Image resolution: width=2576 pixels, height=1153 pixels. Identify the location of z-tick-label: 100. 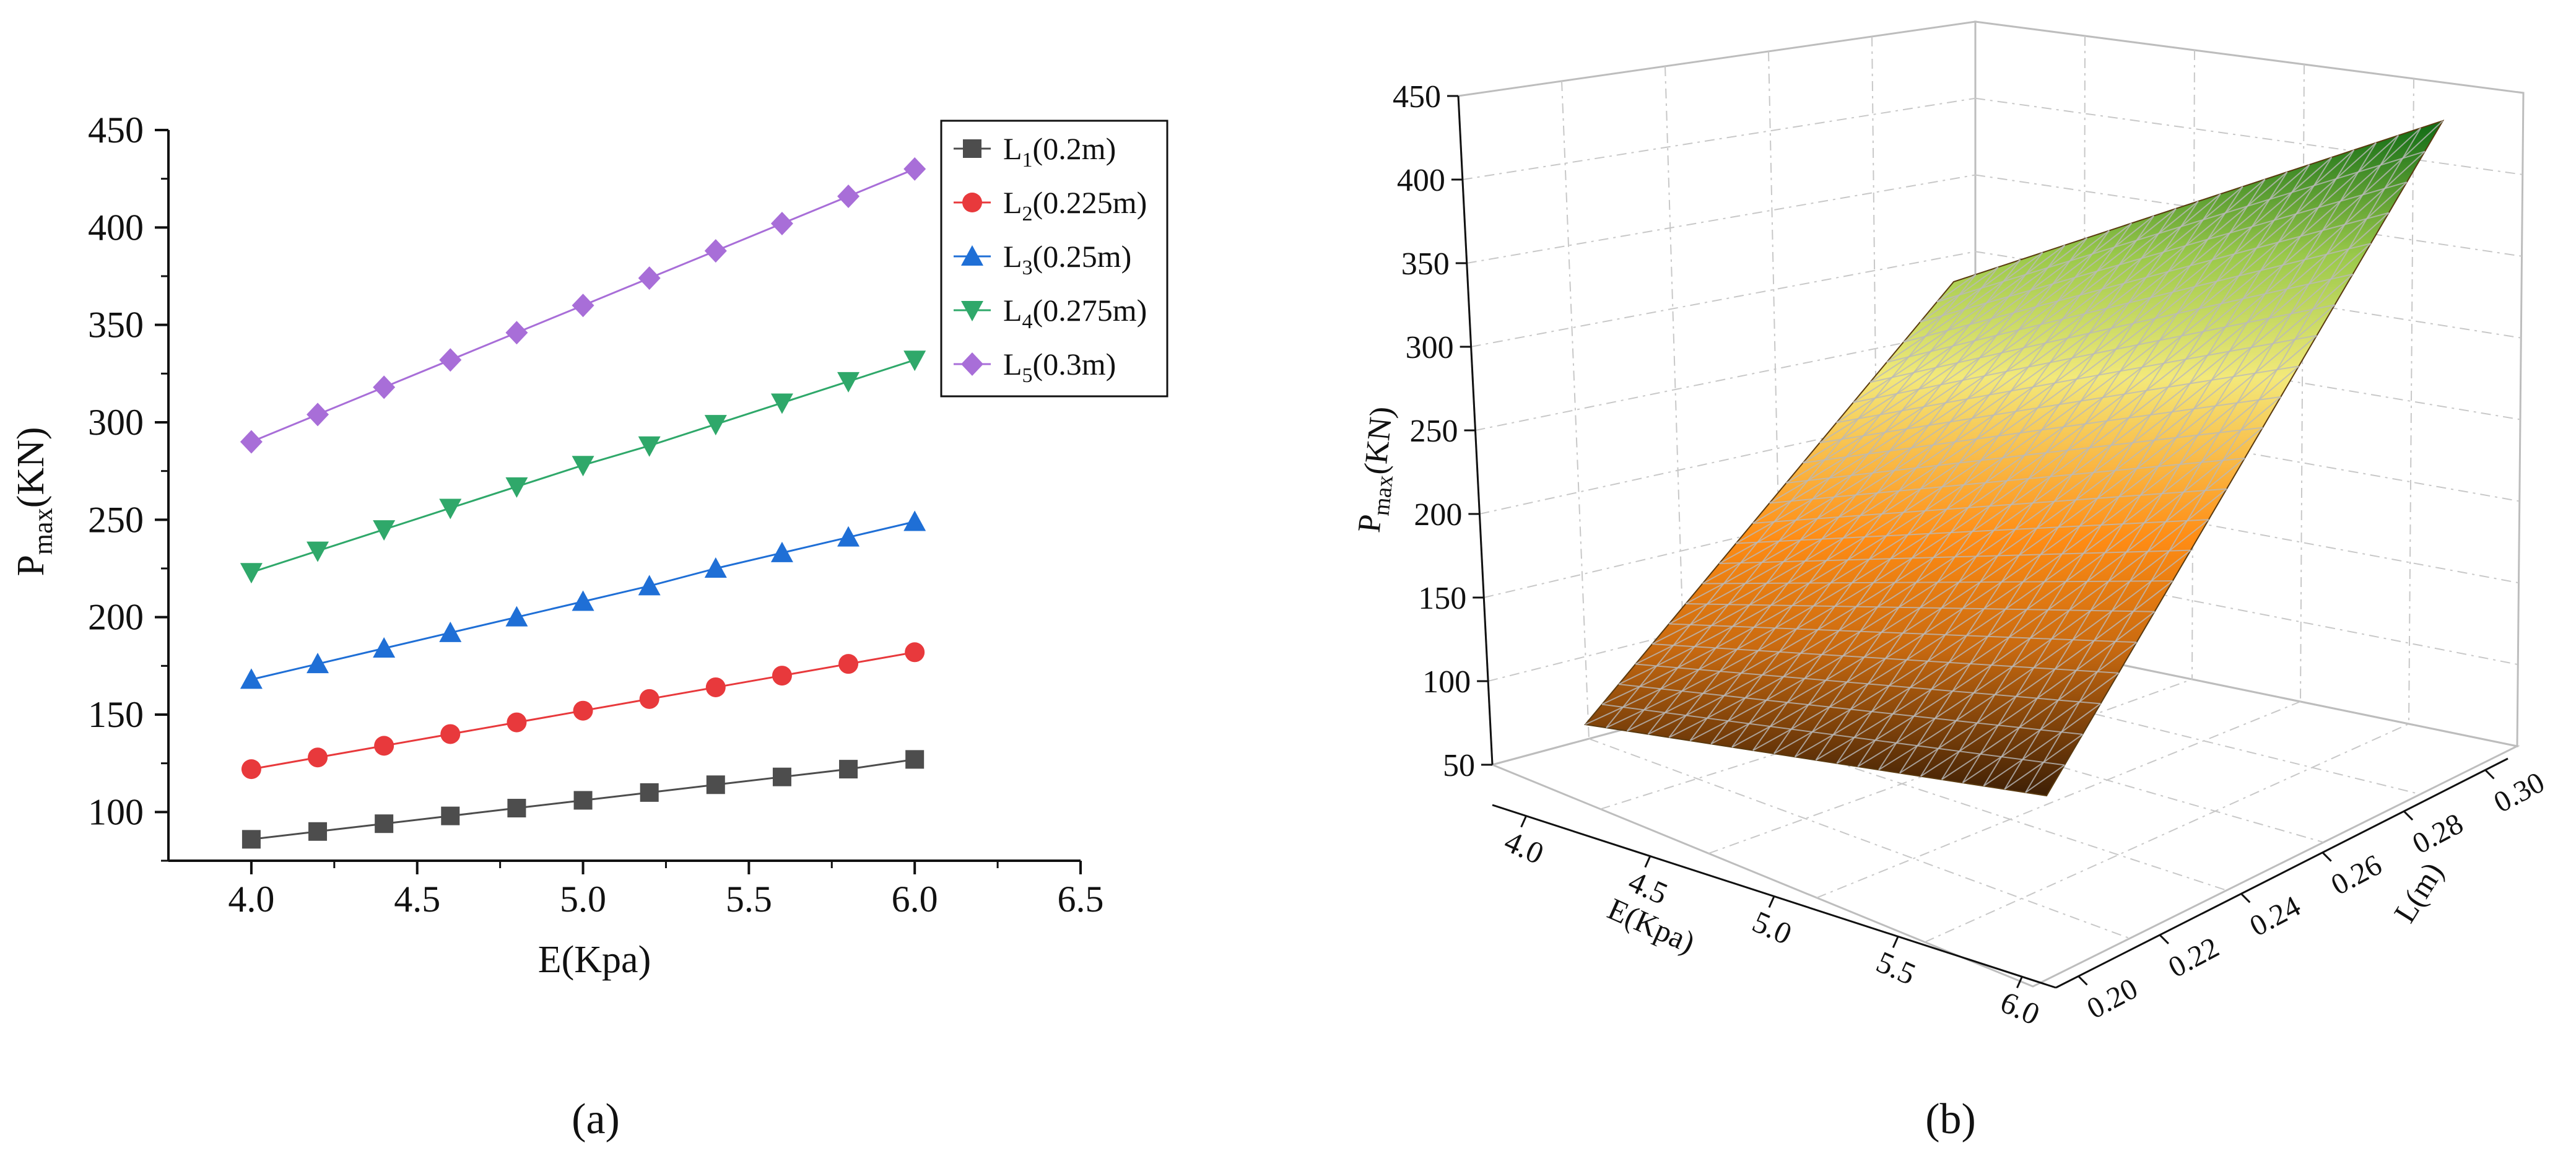
(1446, 682).